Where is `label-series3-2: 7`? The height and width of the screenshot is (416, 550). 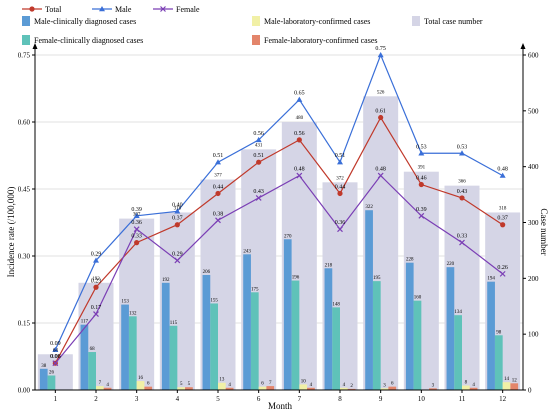 label-series3-2: 7 is located at coordinates (100, 383).